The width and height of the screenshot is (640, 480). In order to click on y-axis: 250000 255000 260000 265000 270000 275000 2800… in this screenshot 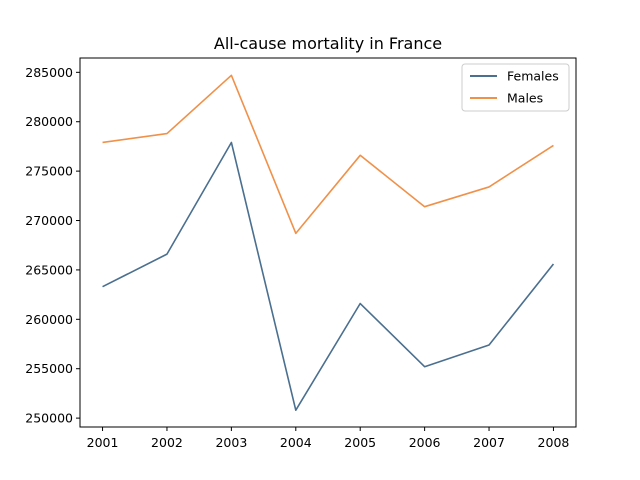, I will do `click(52, 245)`.